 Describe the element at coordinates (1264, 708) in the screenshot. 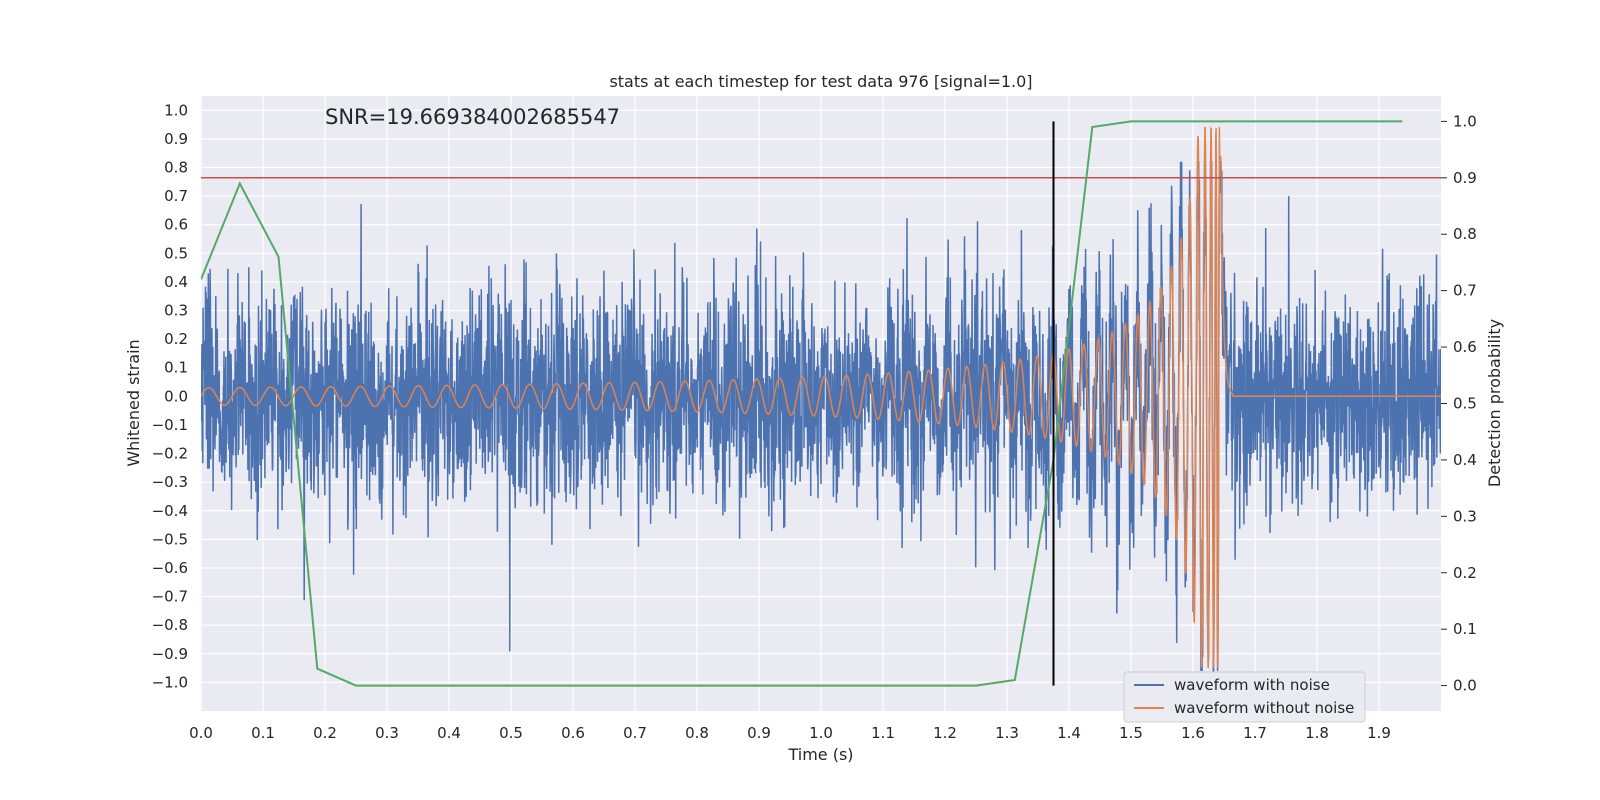

I see `legend-label-clean: waveform without noise` at that location.